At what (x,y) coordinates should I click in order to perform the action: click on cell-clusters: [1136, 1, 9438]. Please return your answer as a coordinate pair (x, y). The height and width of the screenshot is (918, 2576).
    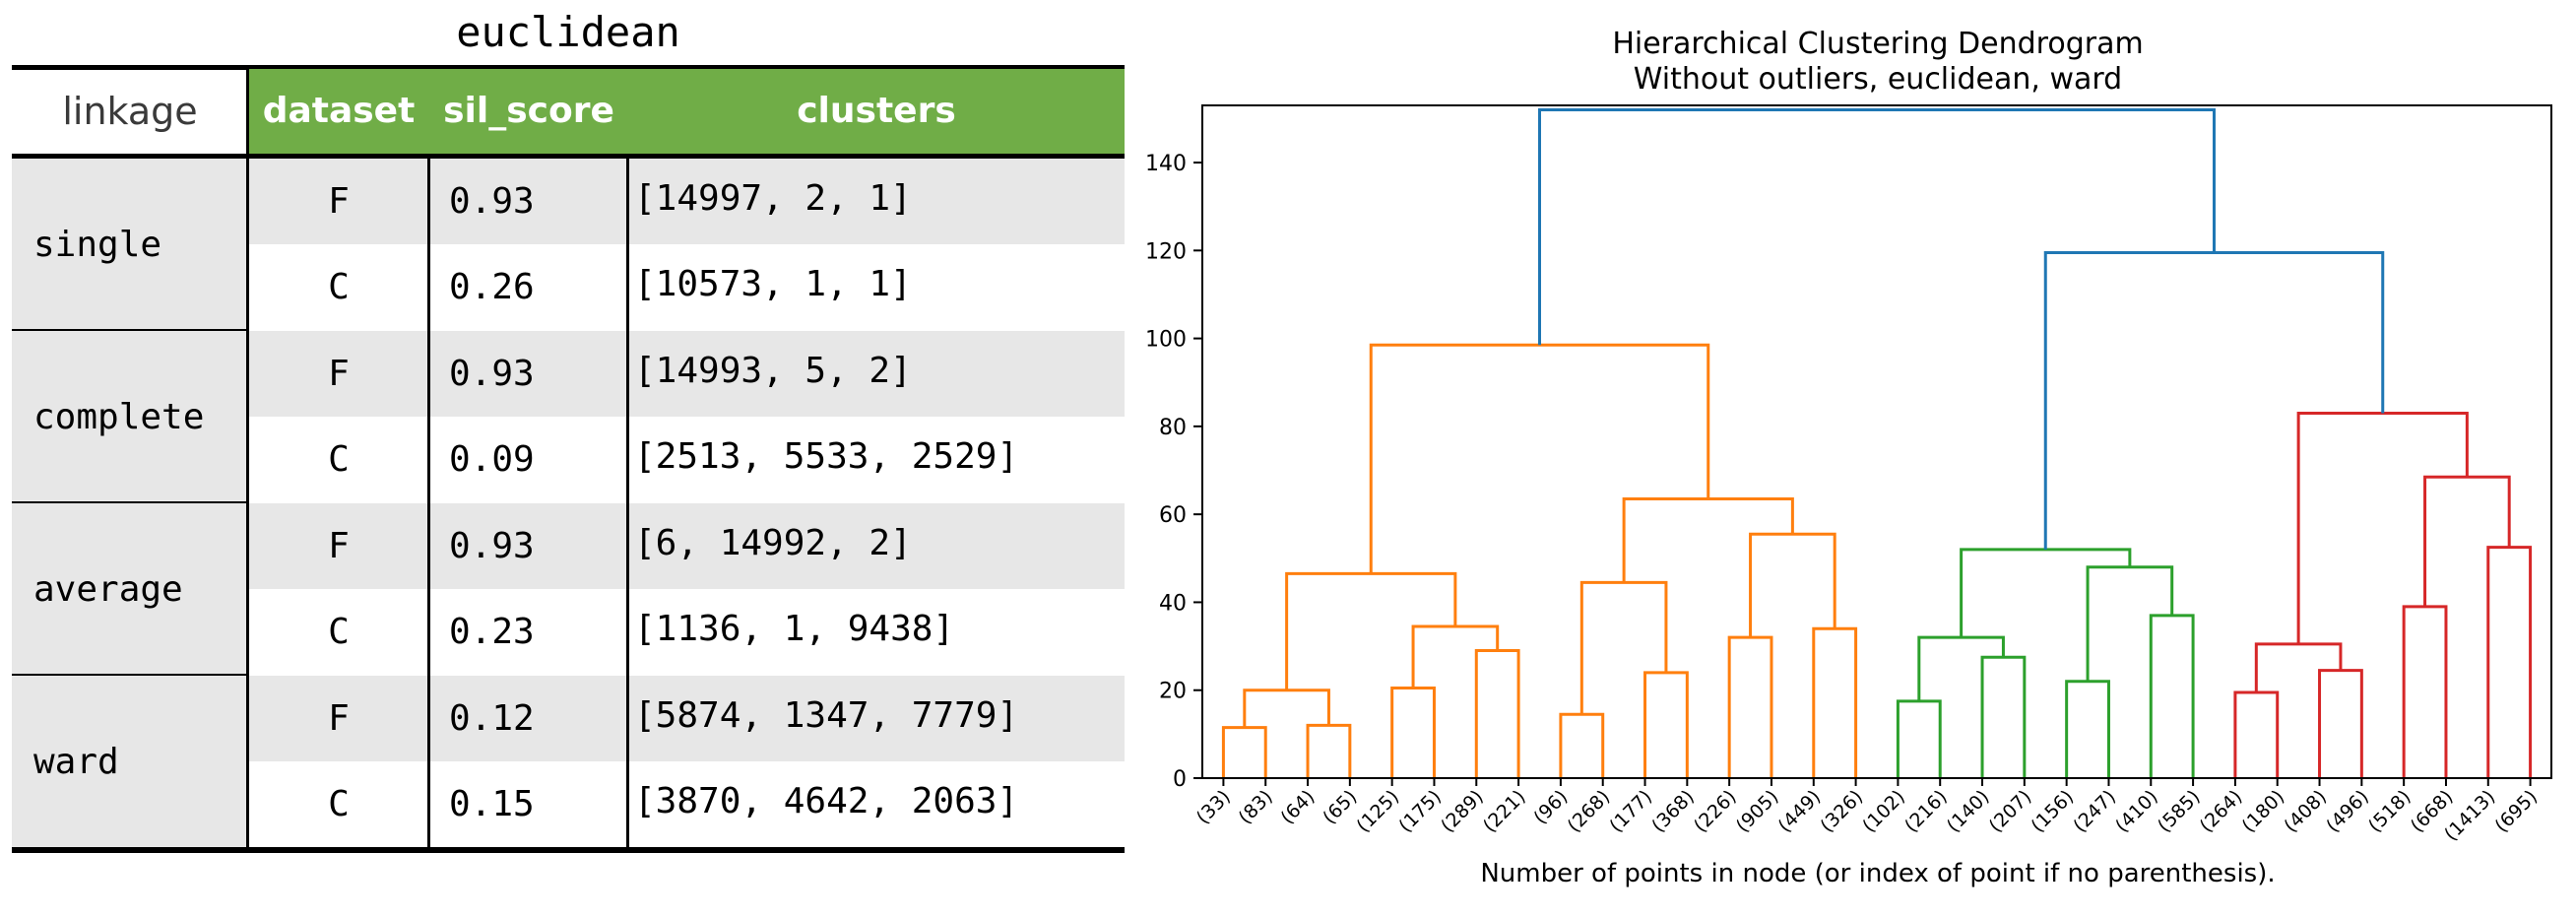
    Looking at the image, I should click on (794, 629).